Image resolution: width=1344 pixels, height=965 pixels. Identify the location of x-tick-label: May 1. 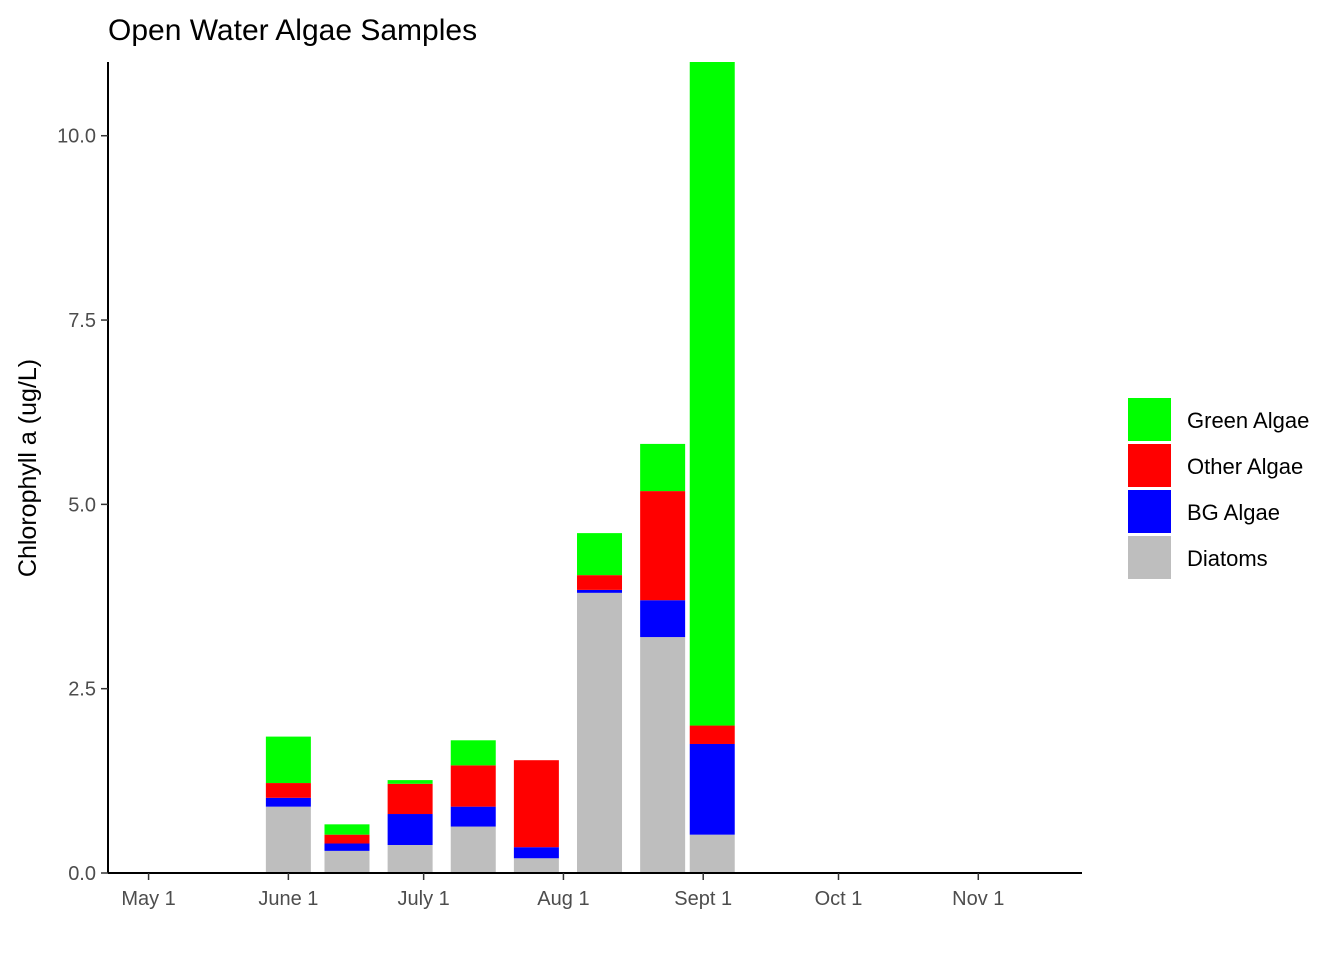
(148, 899).